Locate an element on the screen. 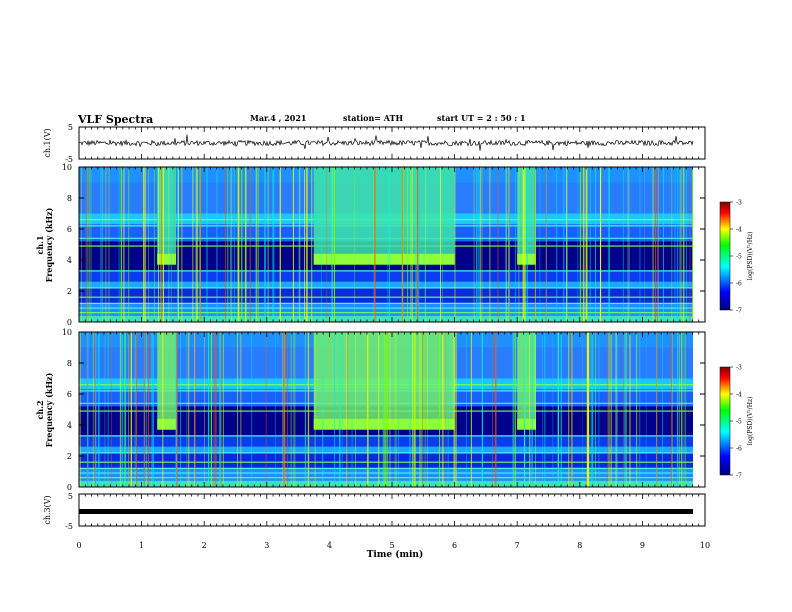  ch2-colorbar-ticks: -3 -4 -5 -6 -7 is located at coordinates (736, 422).